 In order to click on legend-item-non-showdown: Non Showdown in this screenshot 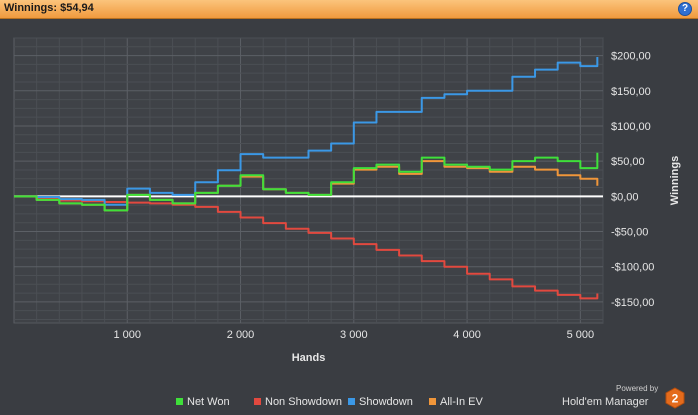, I will do `click(298, 402)`.